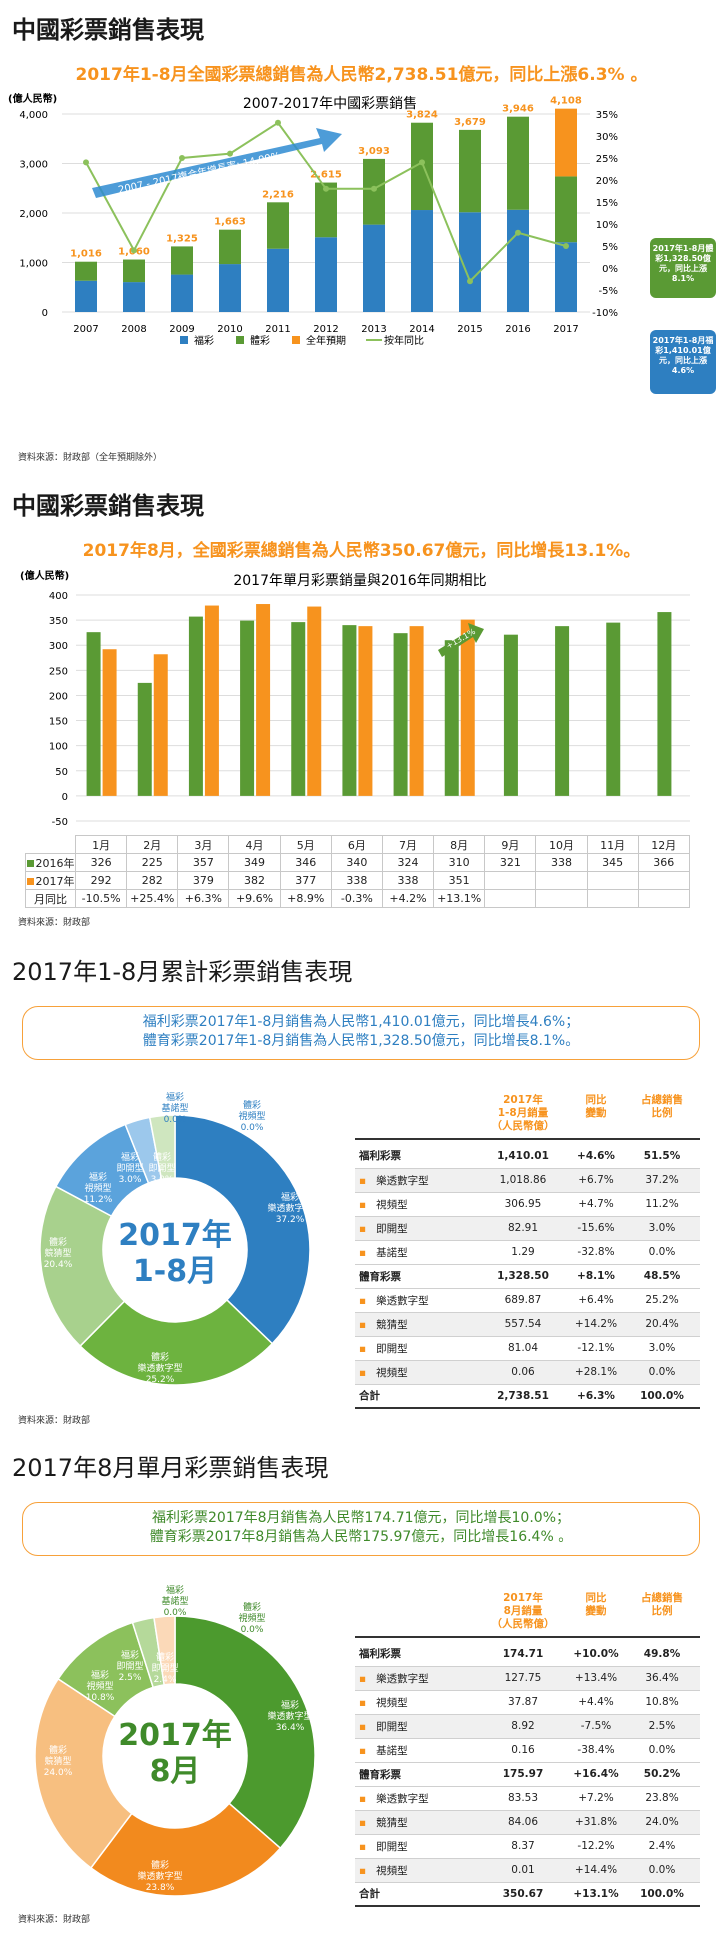 The height and width of the screenshot is (1936, 723). I want to click on section1-source: 資料來源：財政部（全年預期除外）, so click(90, 458).